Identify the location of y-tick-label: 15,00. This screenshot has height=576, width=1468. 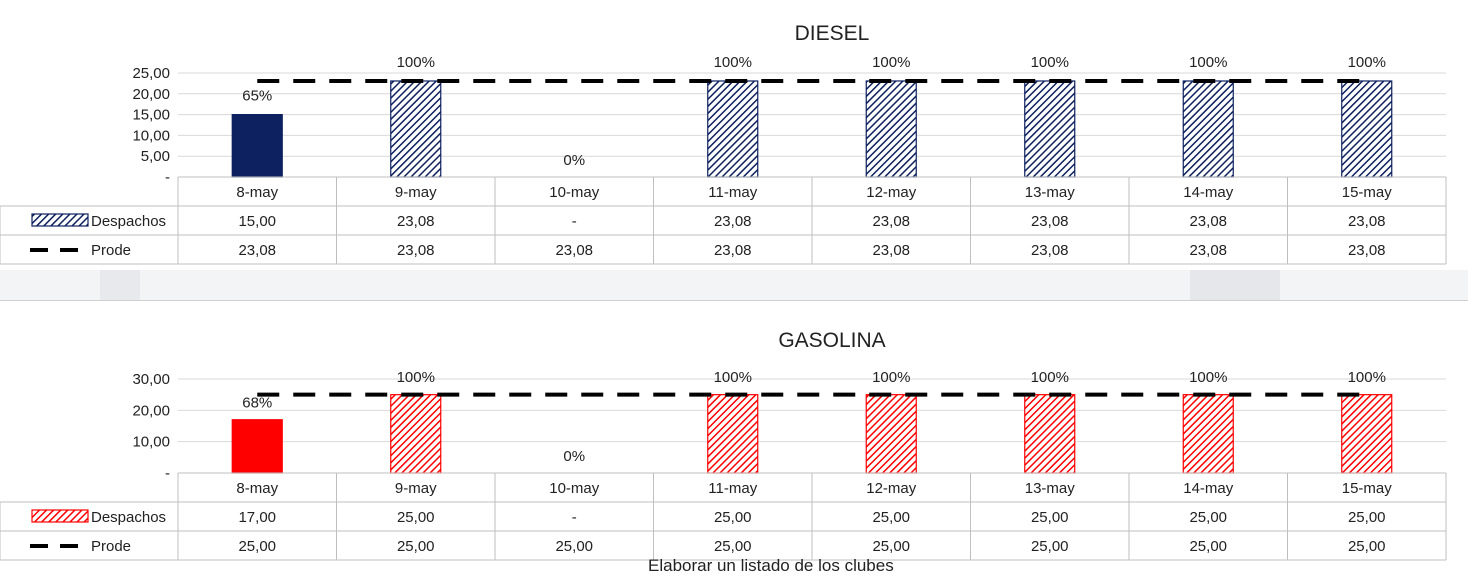
(151, 115).